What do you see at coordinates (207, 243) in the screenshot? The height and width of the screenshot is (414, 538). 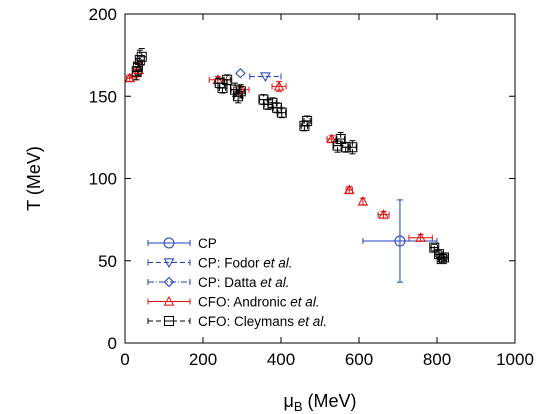 I see `legend-label: CP` at bounding box center [207, 243].